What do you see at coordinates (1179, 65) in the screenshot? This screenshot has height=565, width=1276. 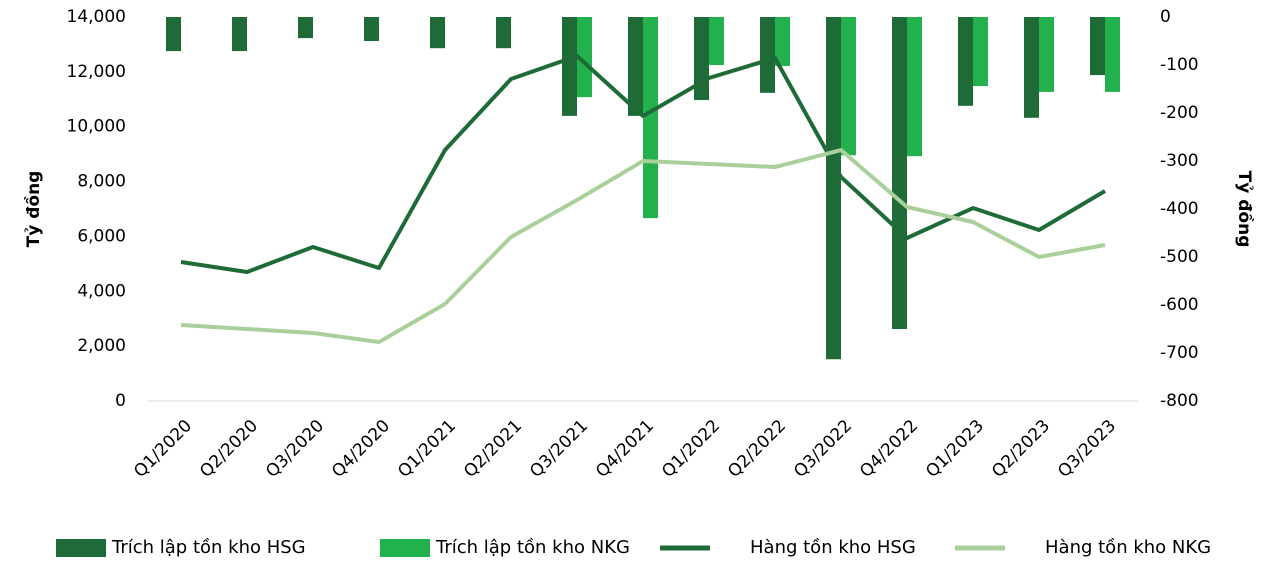 I see `y2-tick-label: -100` at bounding box center [1179, 65].